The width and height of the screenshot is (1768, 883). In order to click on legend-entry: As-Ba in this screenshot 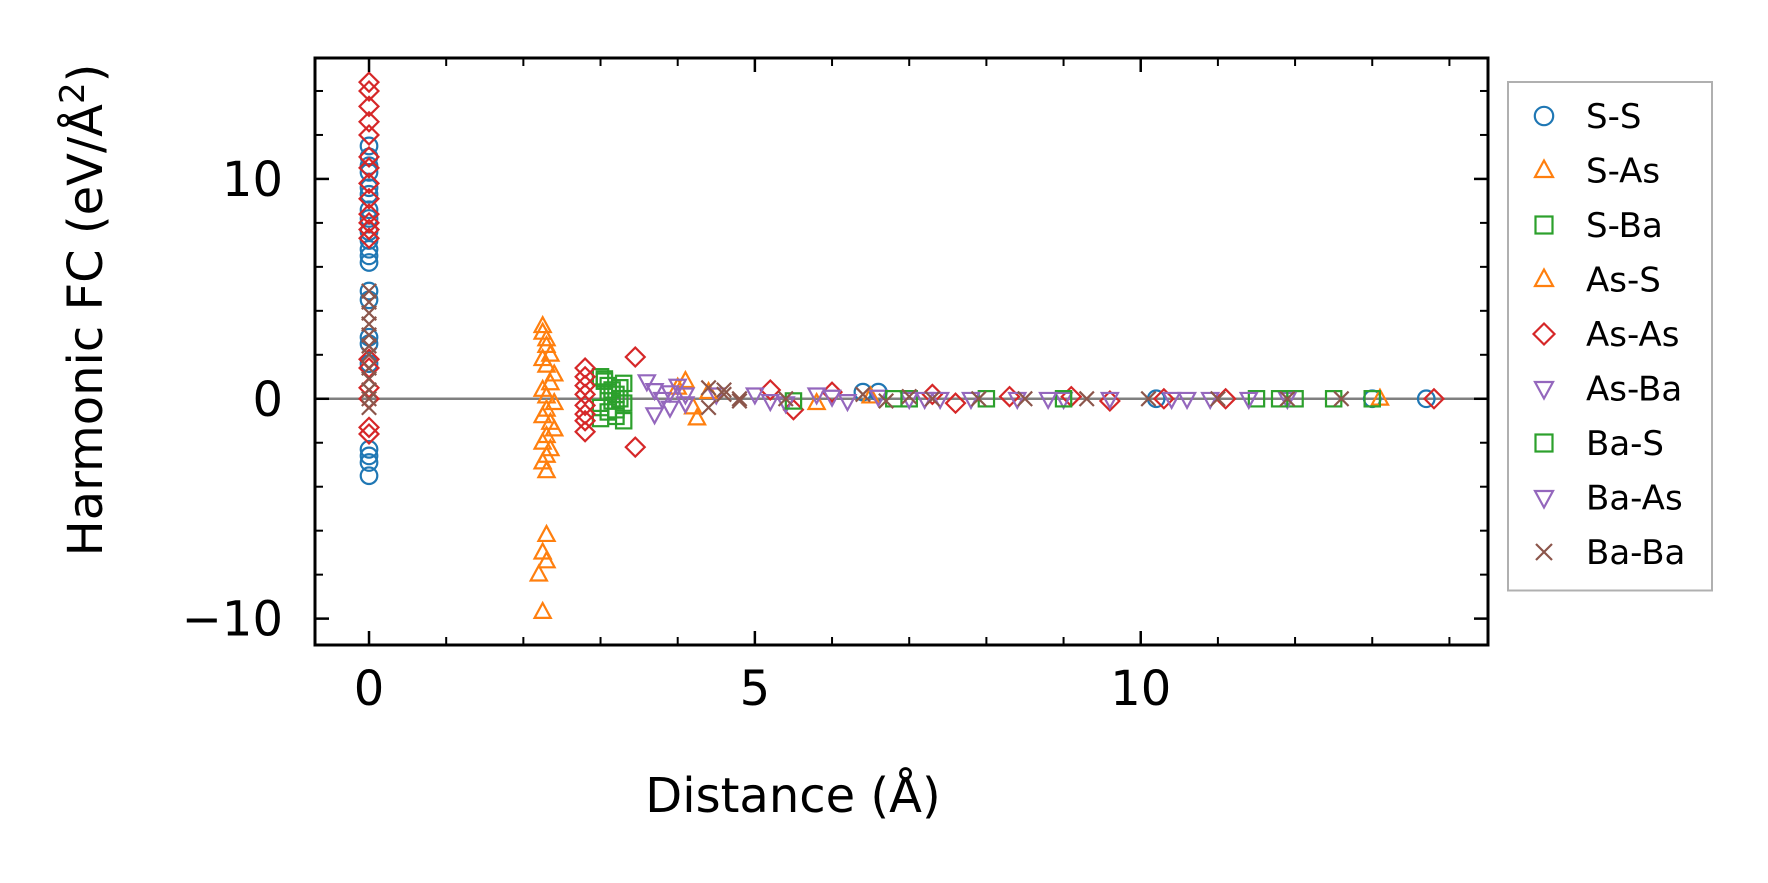, I will do `click(1607, 390)`.